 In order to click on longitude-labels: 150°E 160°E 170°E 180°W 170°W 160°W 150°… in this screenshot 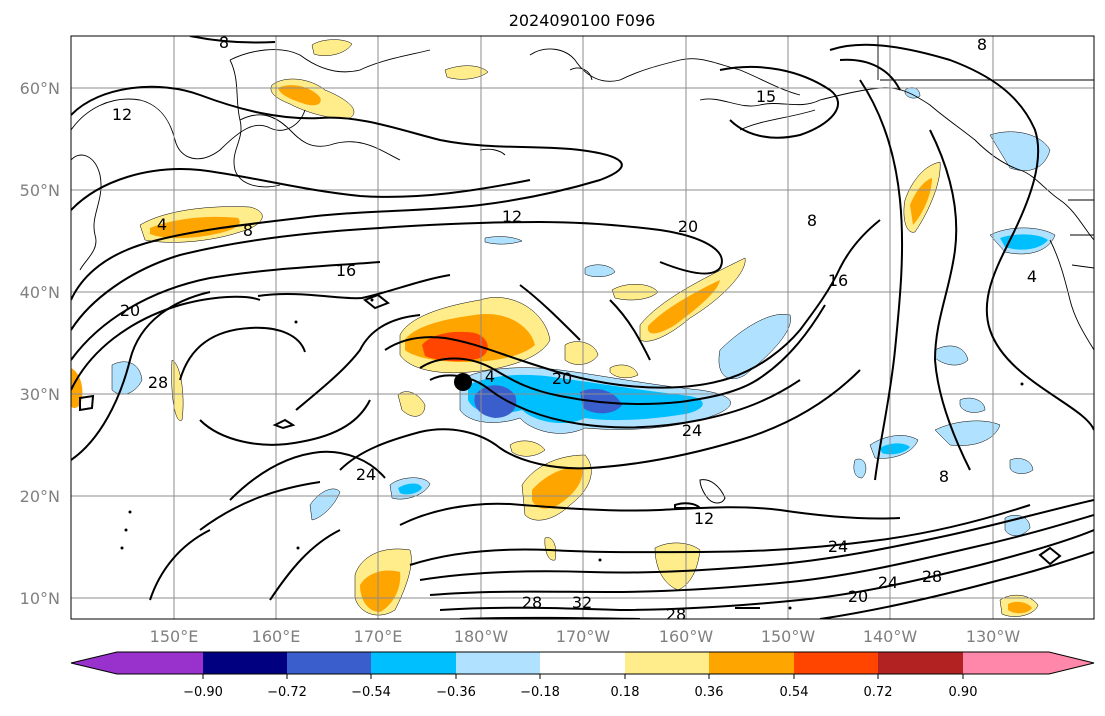, I will do `click(585, 636)`.